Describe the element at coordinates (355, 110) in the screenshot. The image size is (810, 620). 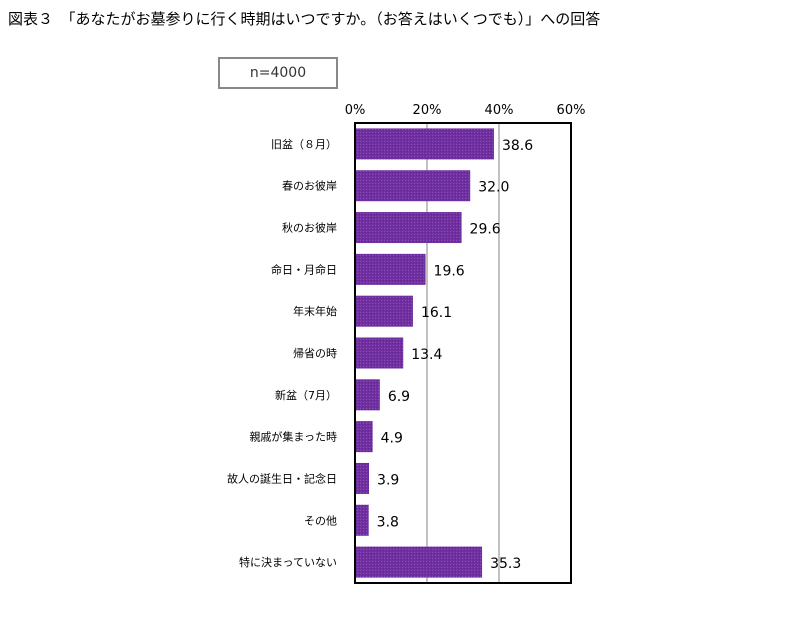
I see `x-tick-label: 0%` at that location.